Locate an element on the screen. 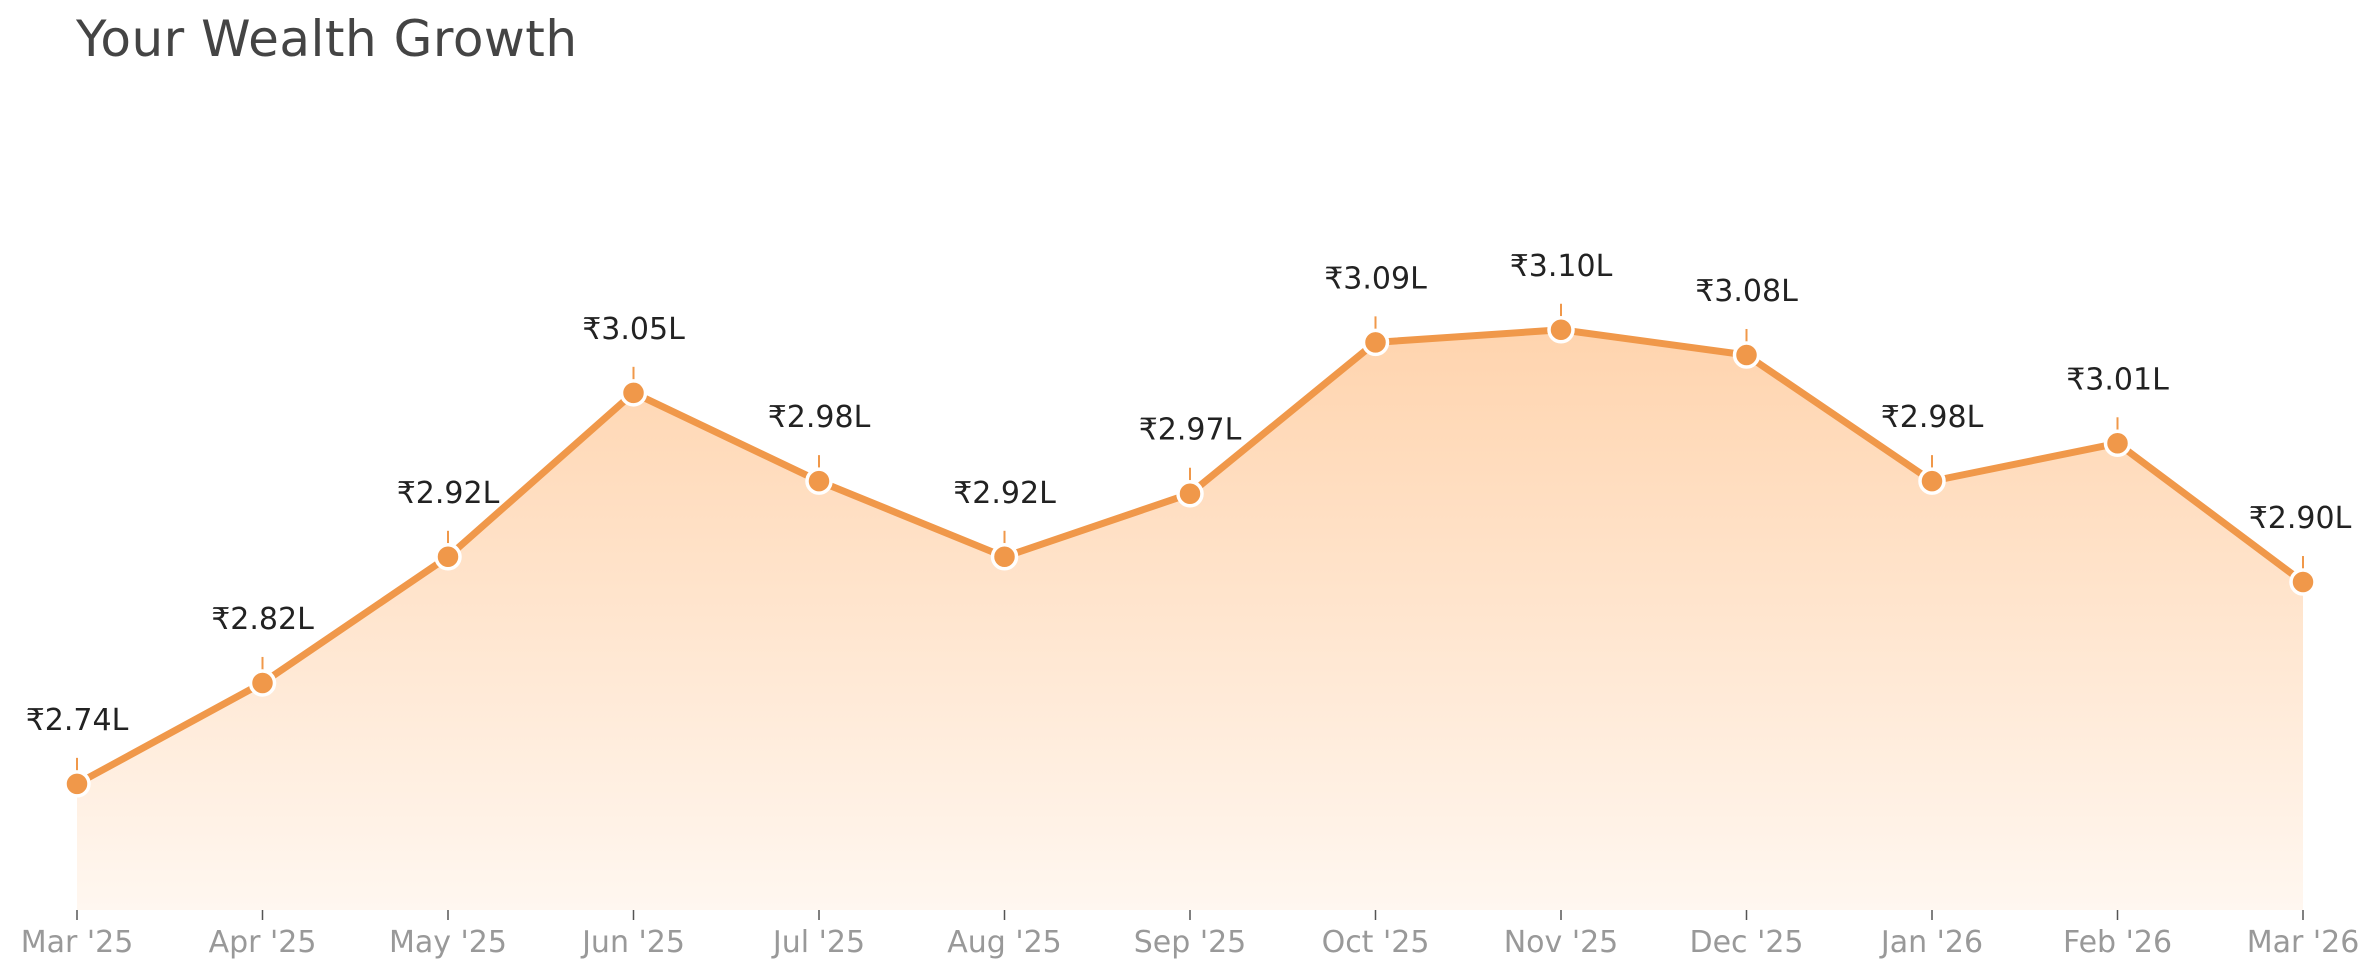  x-tick-label: Oct '25 is located at coordinates (1376, 942).